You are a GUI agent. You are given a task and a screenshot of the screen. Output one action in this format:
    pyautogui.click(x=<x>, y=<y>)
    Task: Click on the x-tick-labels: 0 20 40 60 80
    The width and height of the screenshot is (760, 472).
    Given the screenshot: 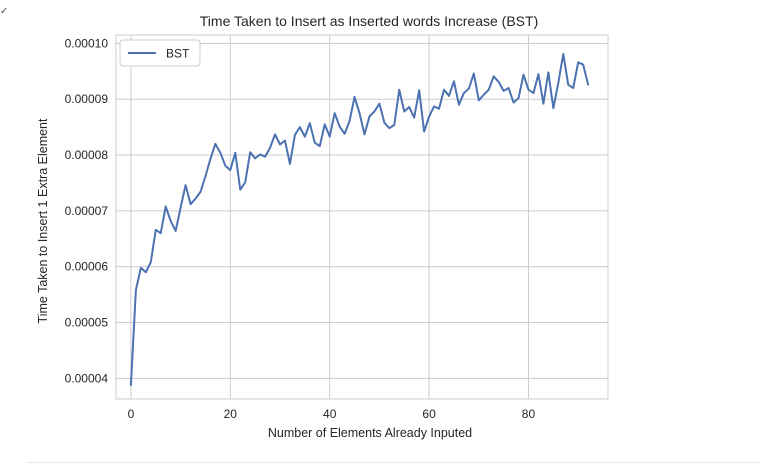 What is the action you would take?
    pyautogui.click(x=332, y=414)
    